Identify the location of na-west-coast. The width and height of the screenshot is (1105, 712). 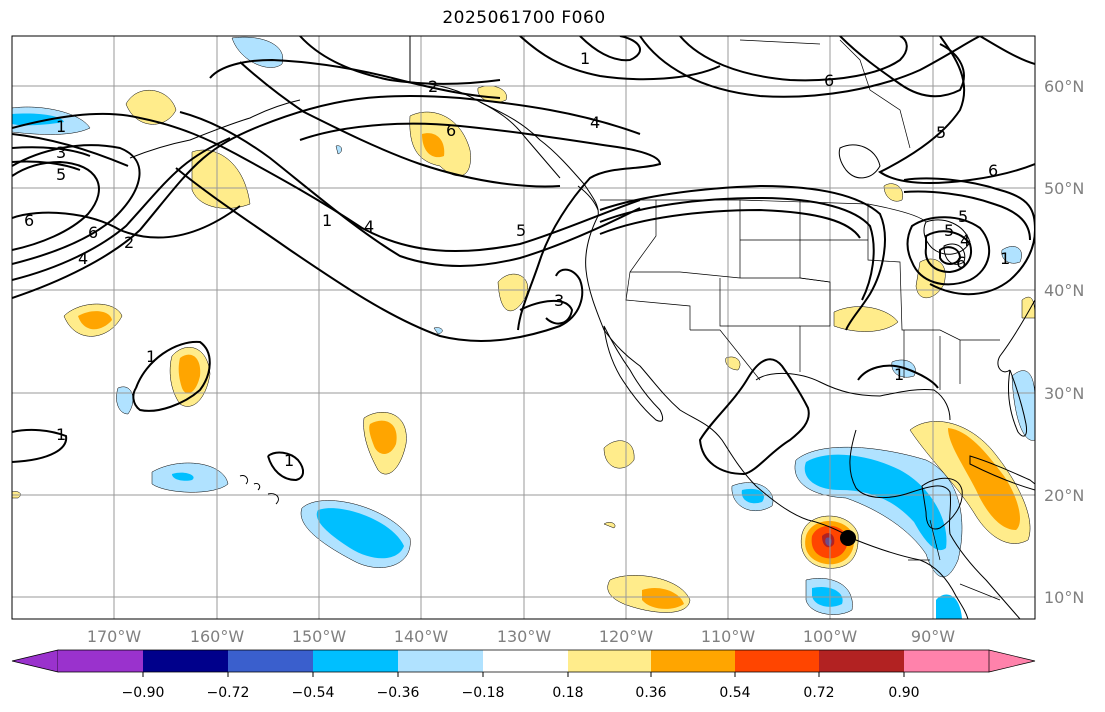
(721, 378).